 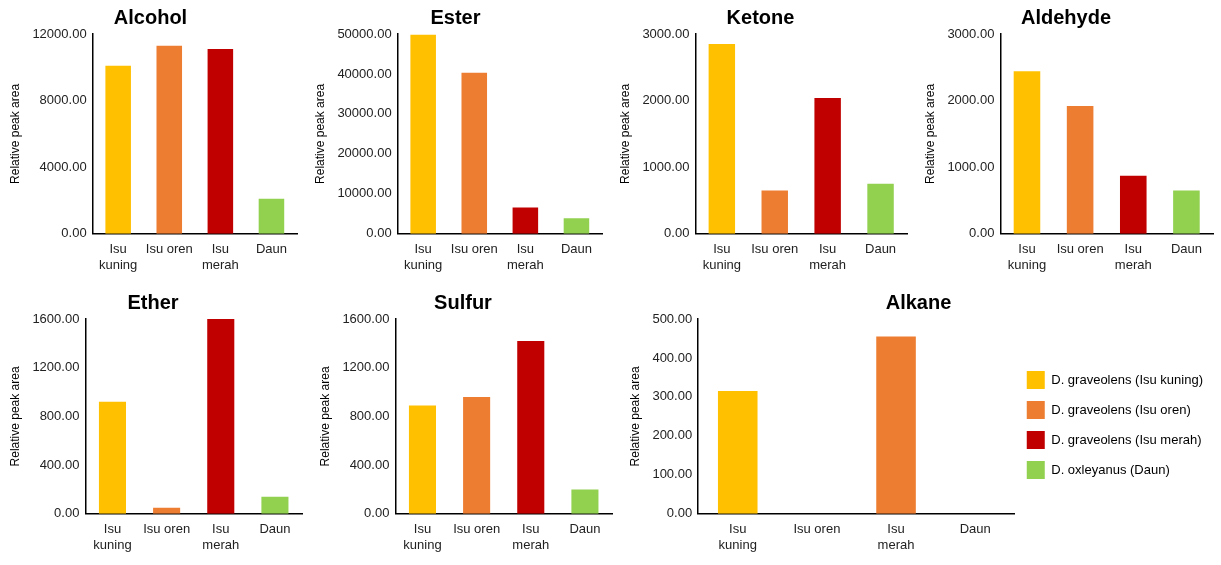 What do you see at coordinates (760, 16) in the screenshot?
I see `chart-title: Ketone` at bounding box center [760, 16].